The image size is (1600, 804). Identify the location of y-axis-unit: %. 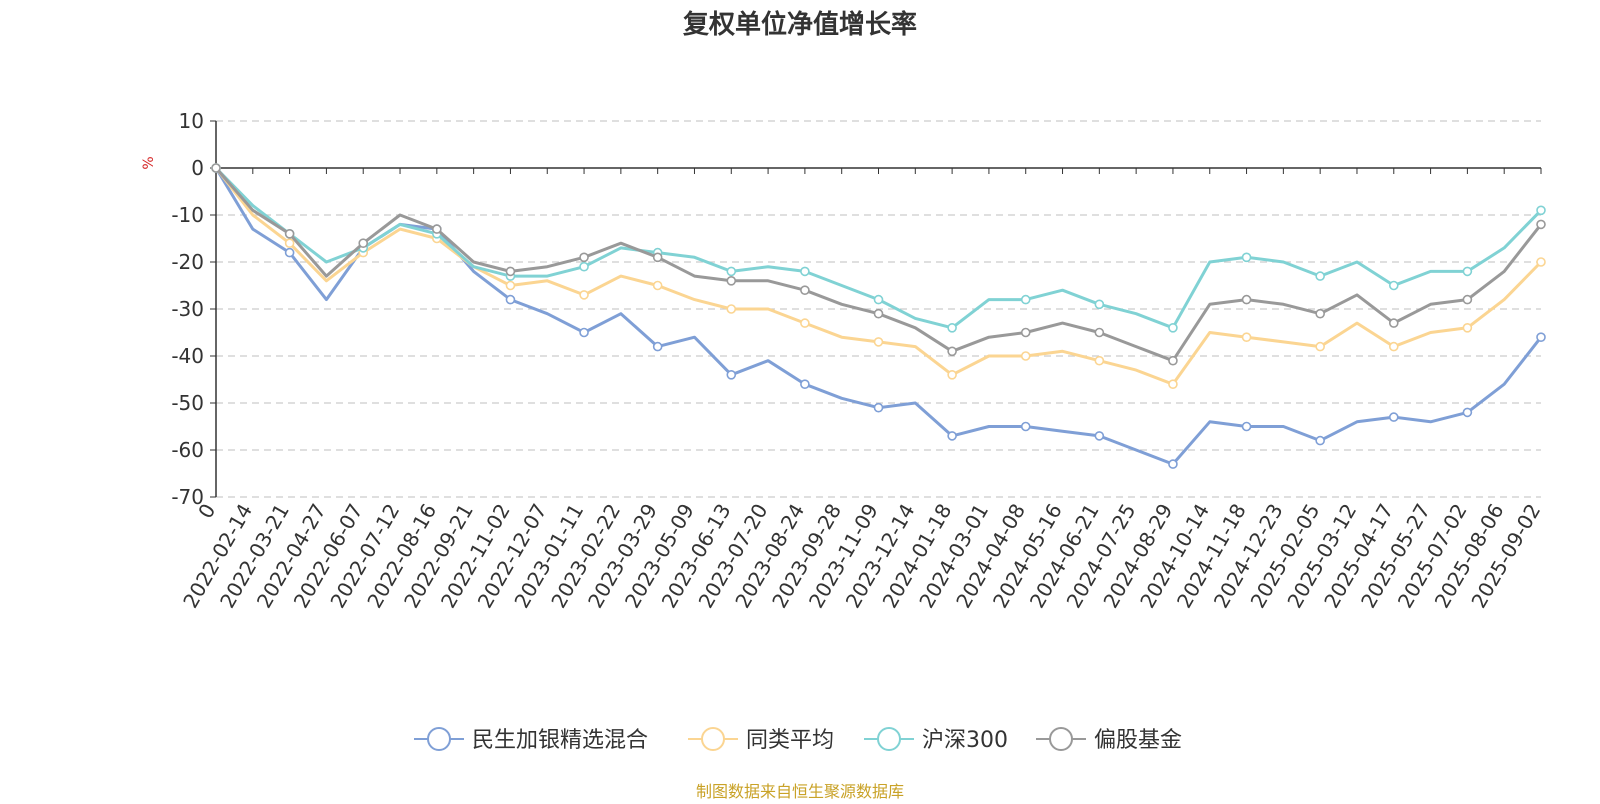
(149, 162).